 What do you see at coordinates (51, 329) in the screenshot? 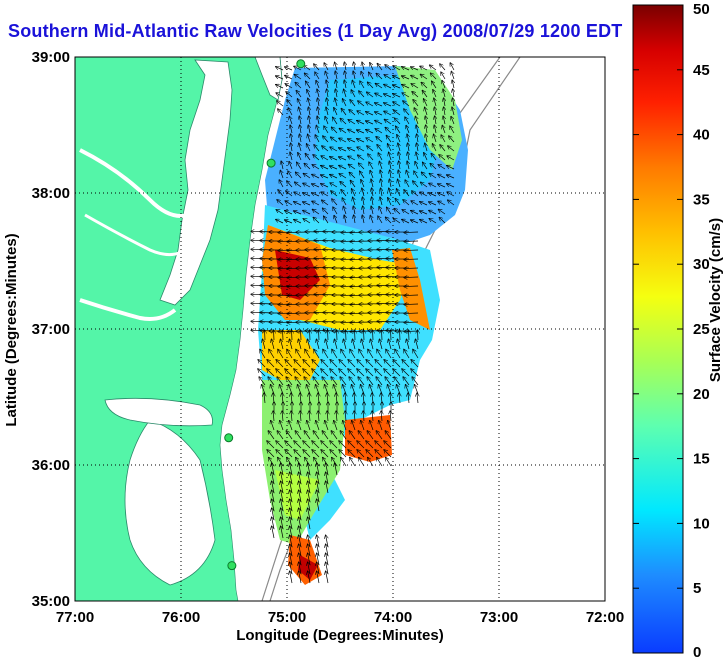
I see `latitude-ticks: 39:00 38:00 37:00 36:00 35:00` at bounding box center [51, 329].